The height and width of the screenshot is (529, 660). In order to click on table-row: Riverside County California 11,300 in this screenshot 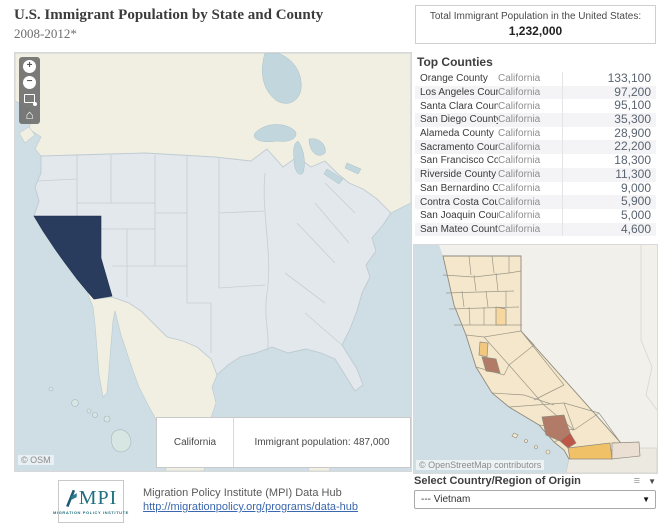, I will do `click(535, 174)`.